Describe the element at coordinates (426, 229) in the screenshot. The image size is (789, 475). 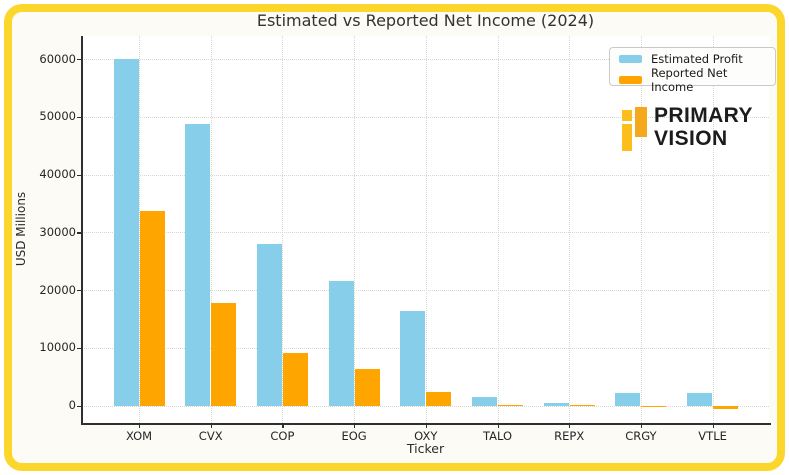
I see `gridline-v-OXY` at that location.